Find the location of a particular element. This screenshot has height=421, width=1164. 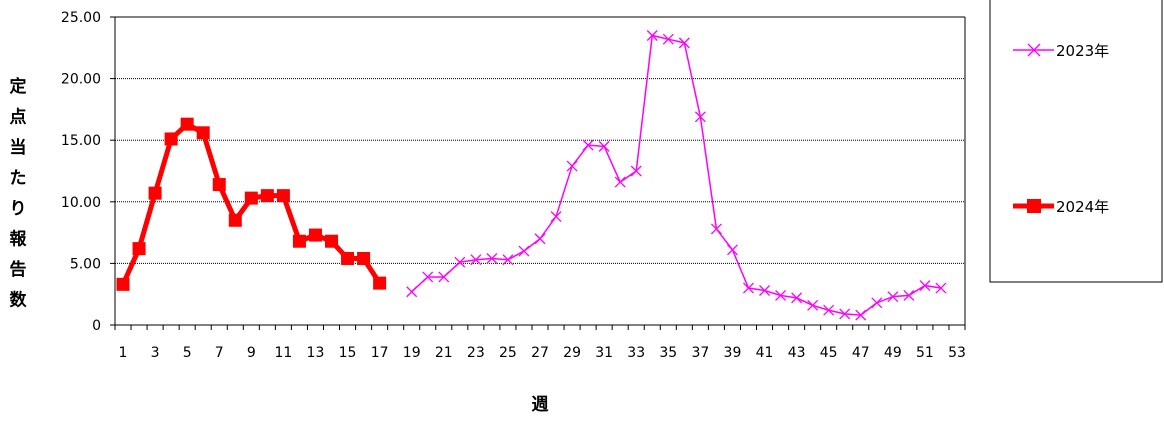

y-tick-label: 20.00 is located at coordinates (81, 80).